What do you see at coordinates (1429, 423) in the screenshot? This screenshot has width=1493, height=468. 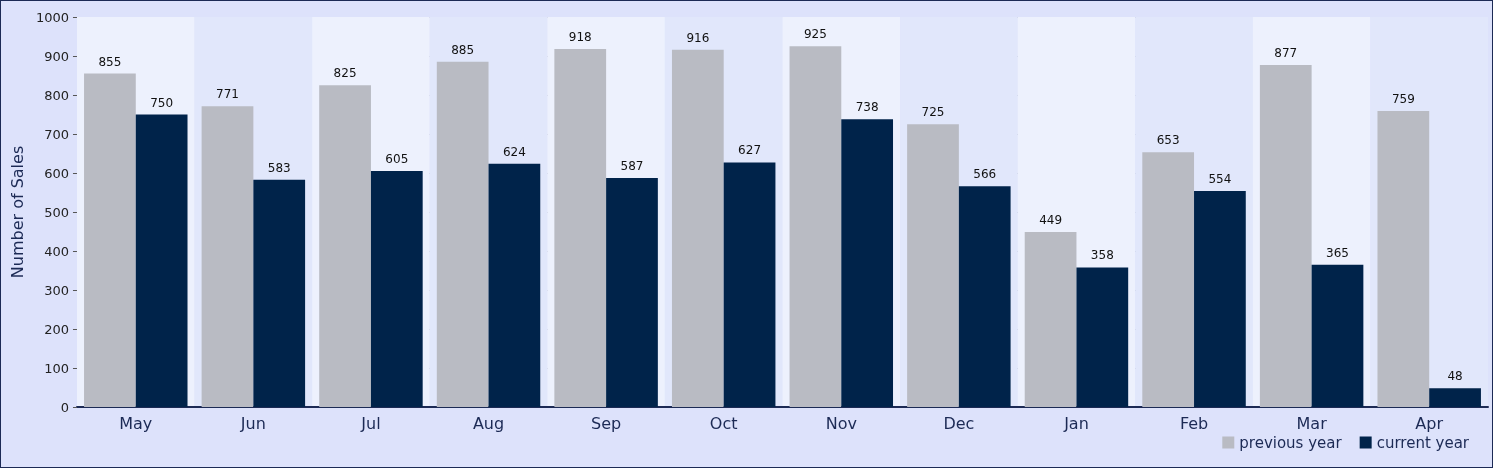 I see `x-tick-label: Apr` at bounding box center [1429, 423].